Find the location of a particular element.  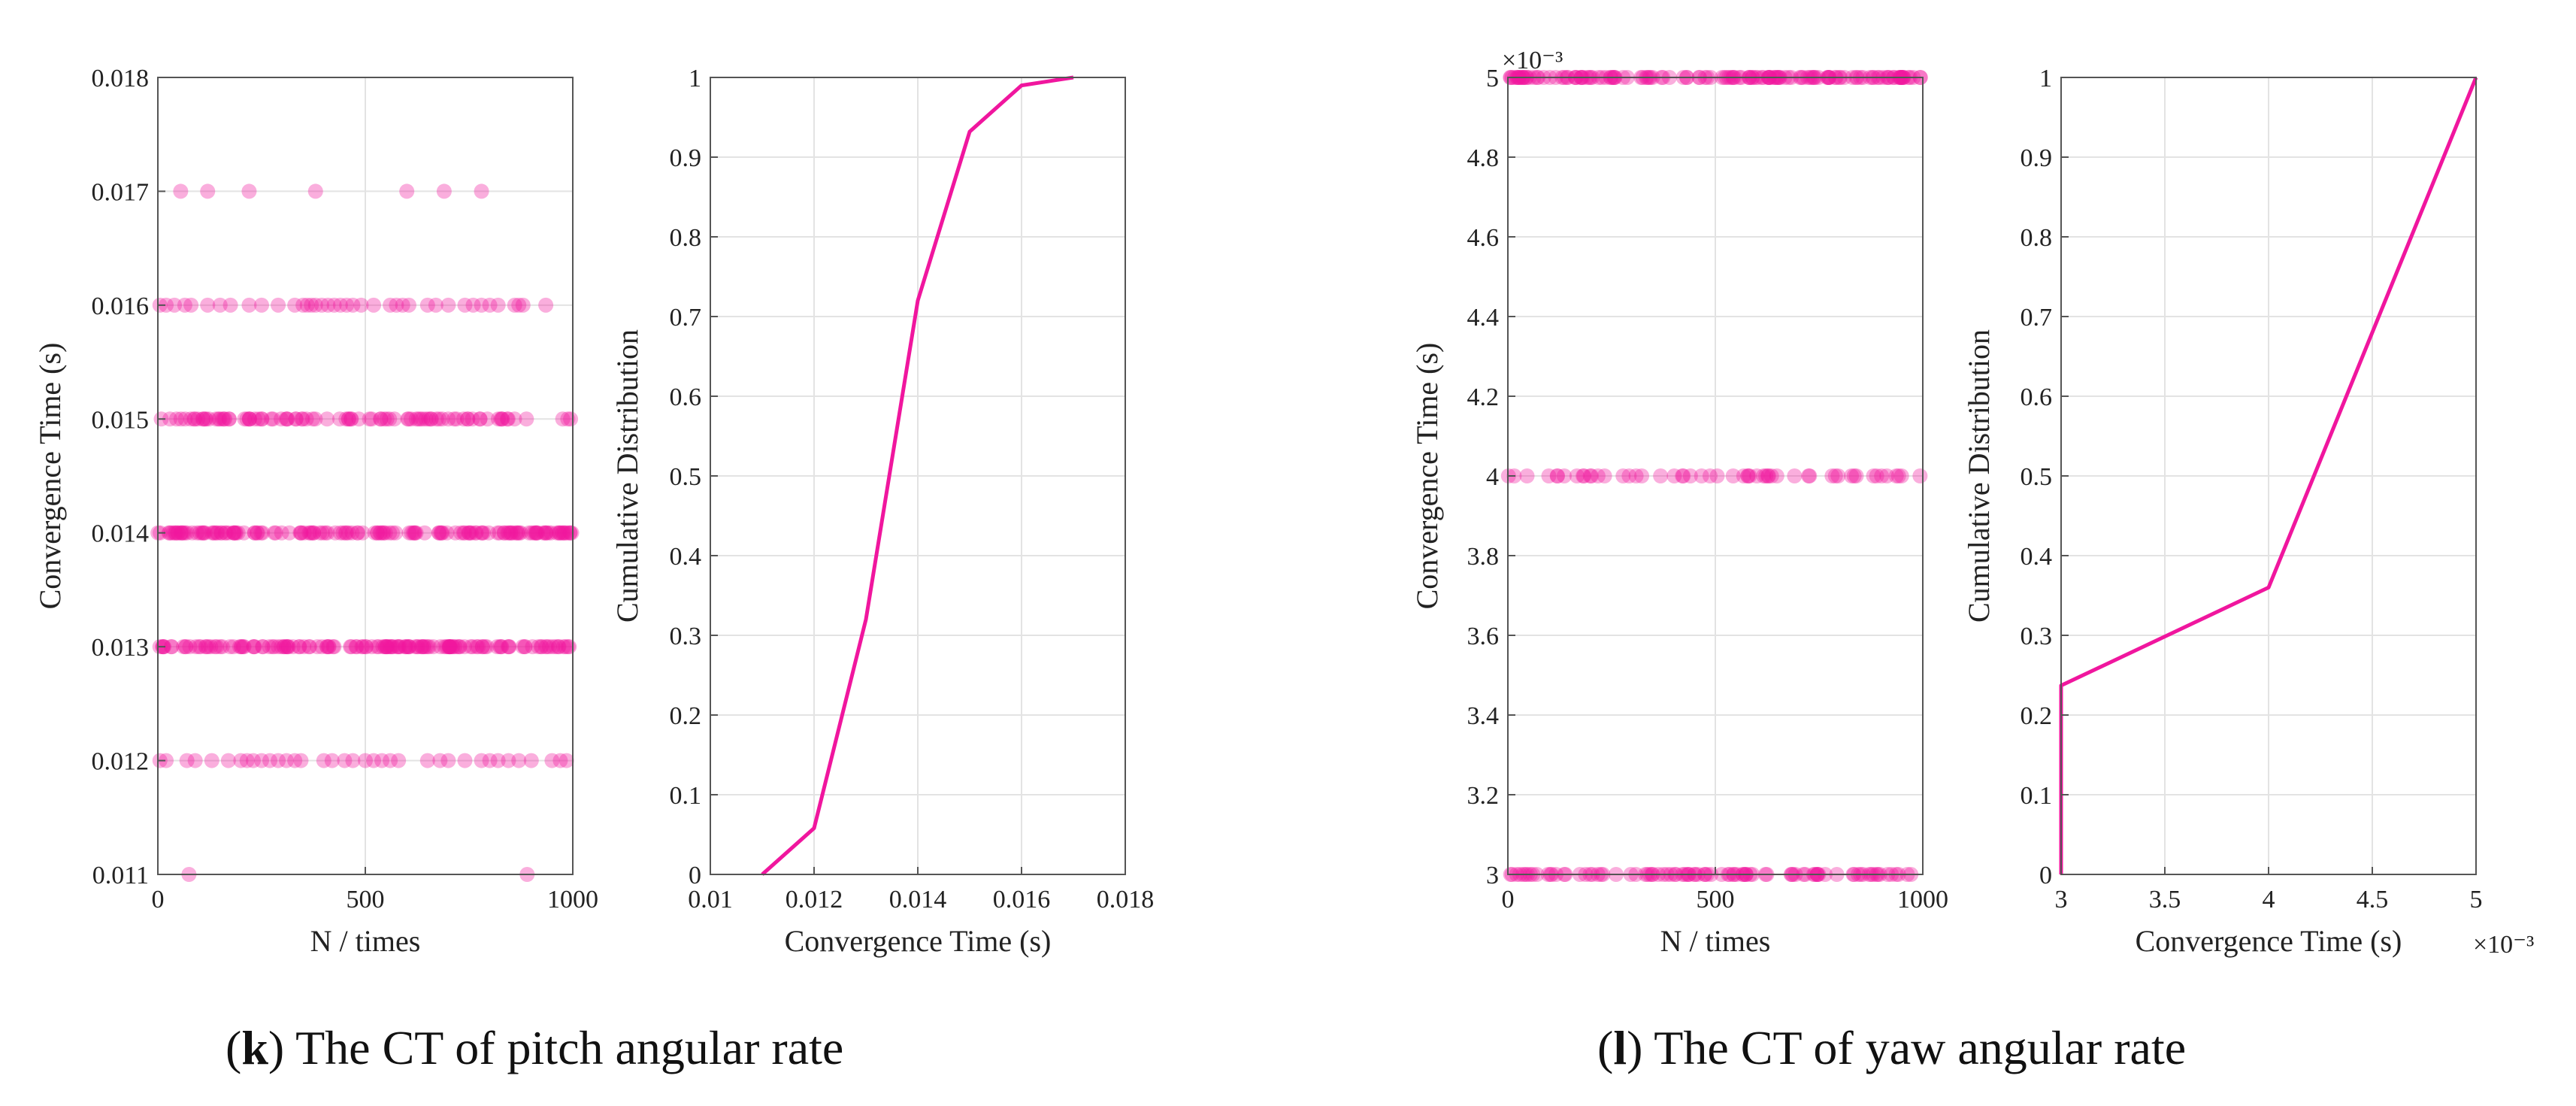

y-tick-label: 4.6 is located at coordinates (1483, 238).